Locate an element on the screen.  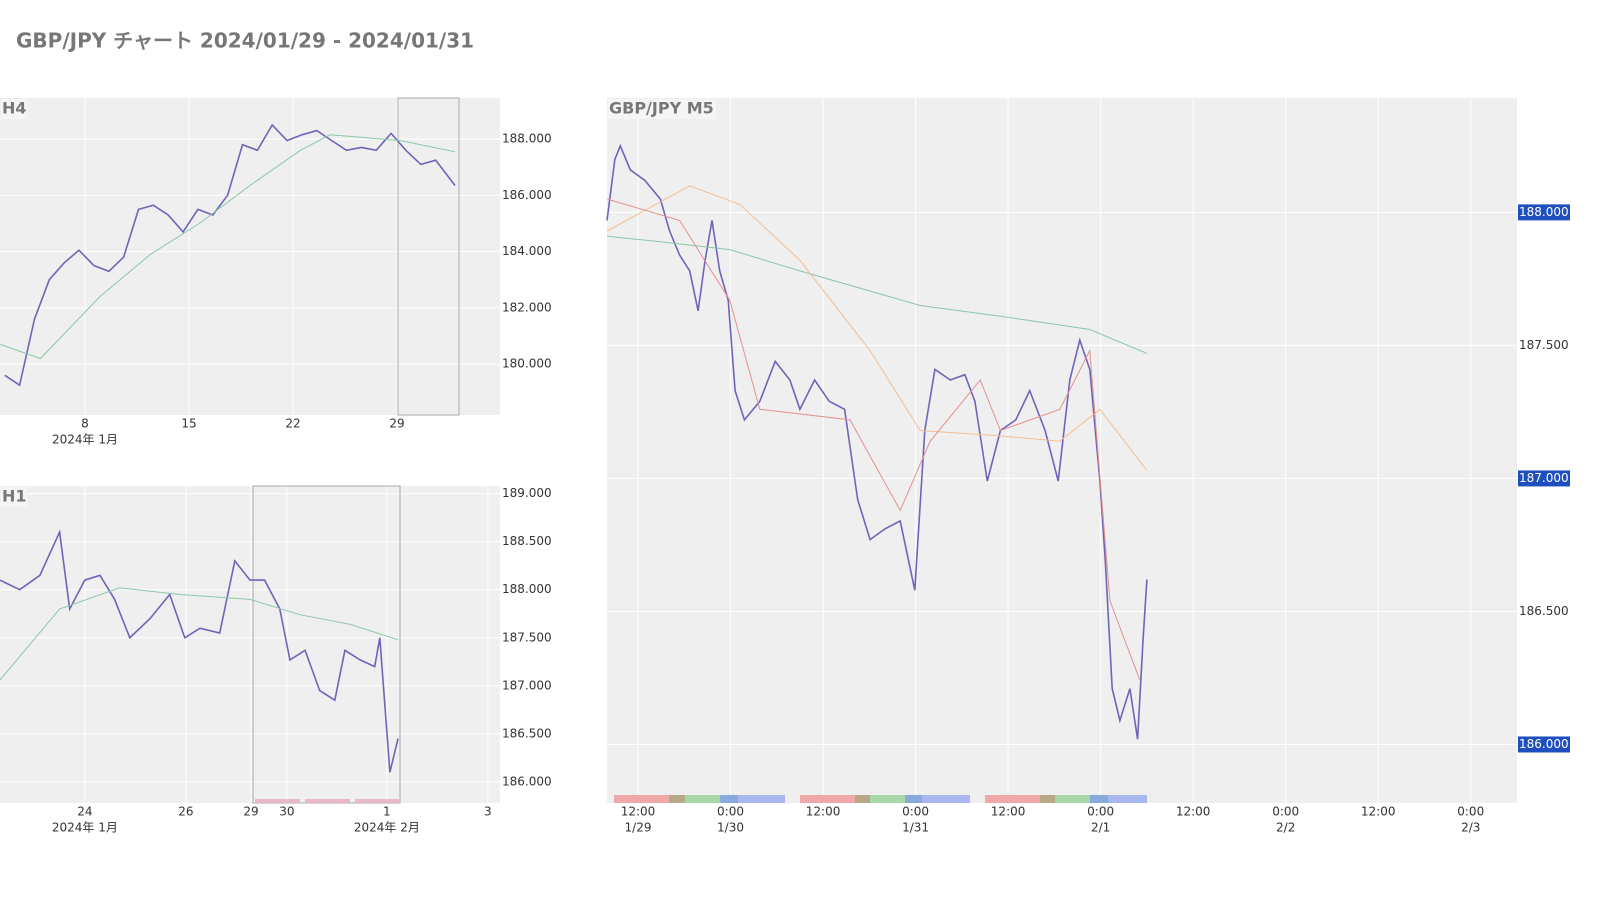
panel-title: H1 is located at coordinates (14, 496).